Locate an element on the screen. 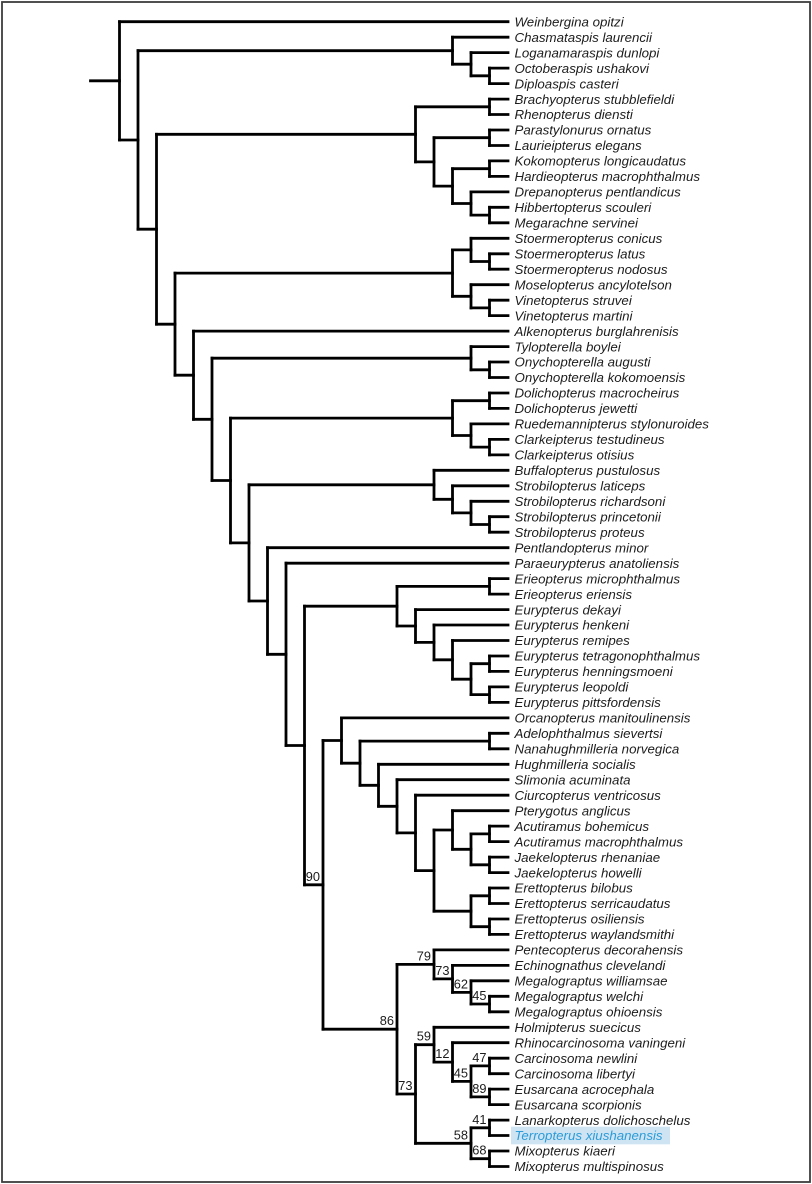 The height and width of the screenshot is (1184, 812). support-value: 59 is located at coordinates (424, 1036).